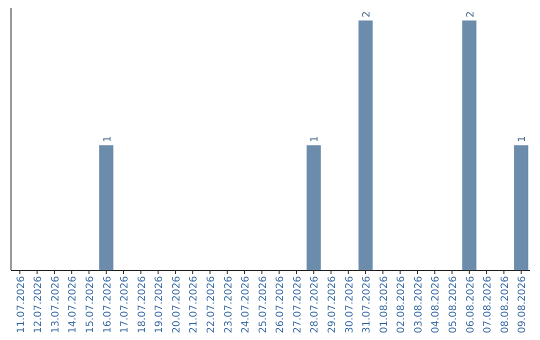  I want to click on x-tick-label: 23.07.2026, so click(228, 305).